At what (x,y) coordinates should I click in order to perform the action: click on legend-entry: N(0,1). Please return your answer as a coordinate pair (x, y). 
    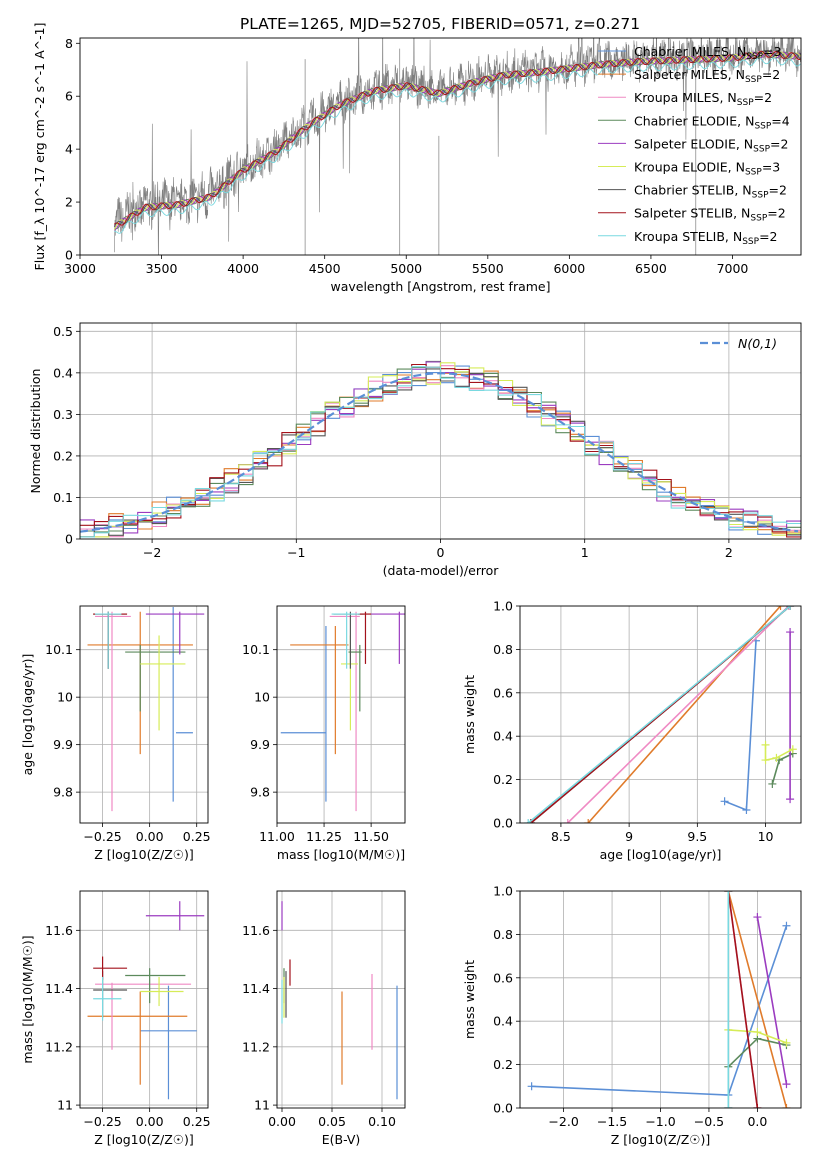
    Looking at the image, I should click on (757, 343).